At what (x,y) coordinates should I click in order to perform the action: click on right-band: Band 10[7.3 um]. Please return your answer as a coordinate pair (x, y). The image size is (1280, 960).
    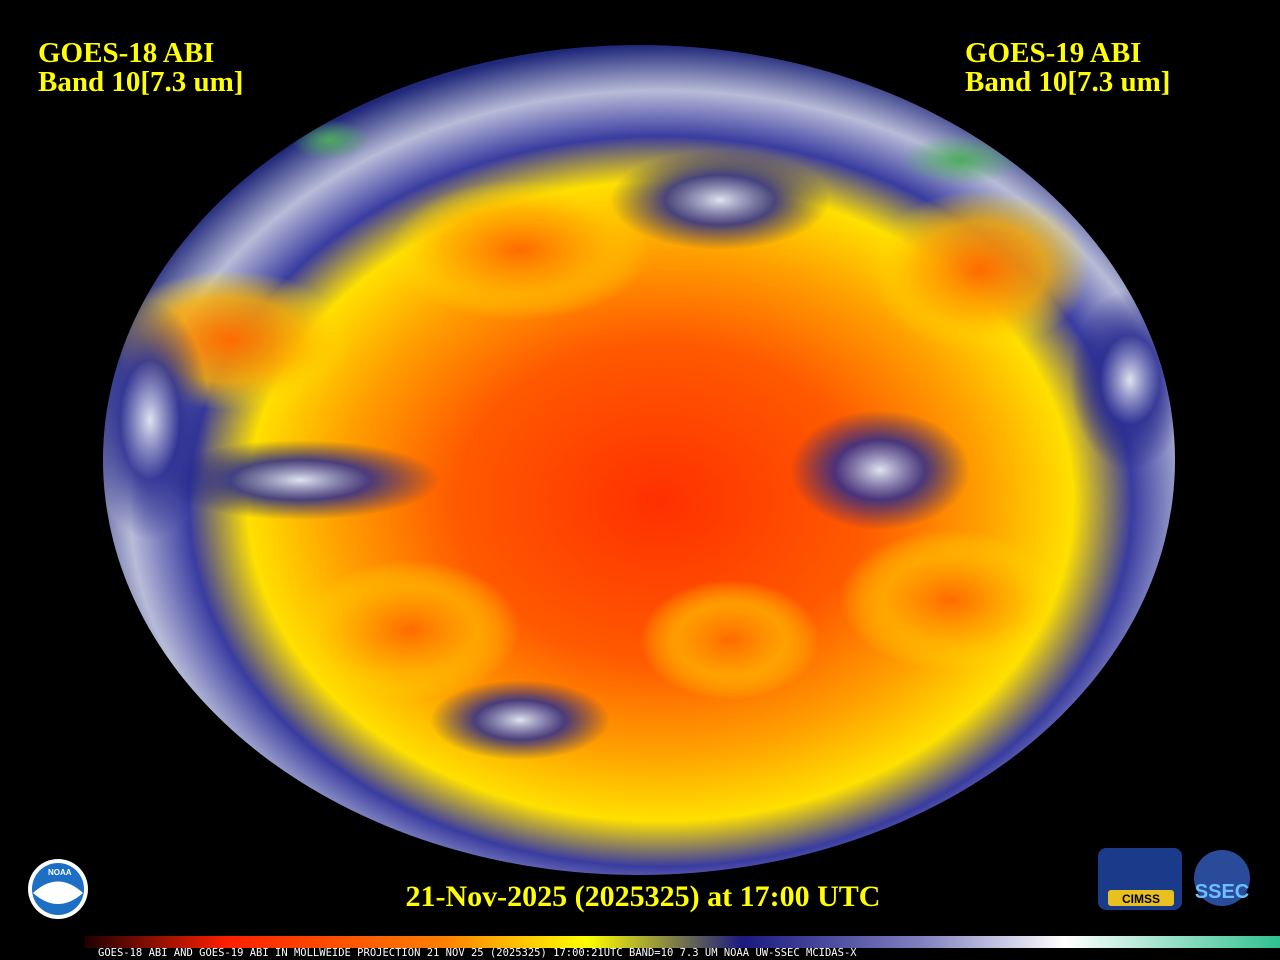
    Looking at the image, I should click on (1067, 82).